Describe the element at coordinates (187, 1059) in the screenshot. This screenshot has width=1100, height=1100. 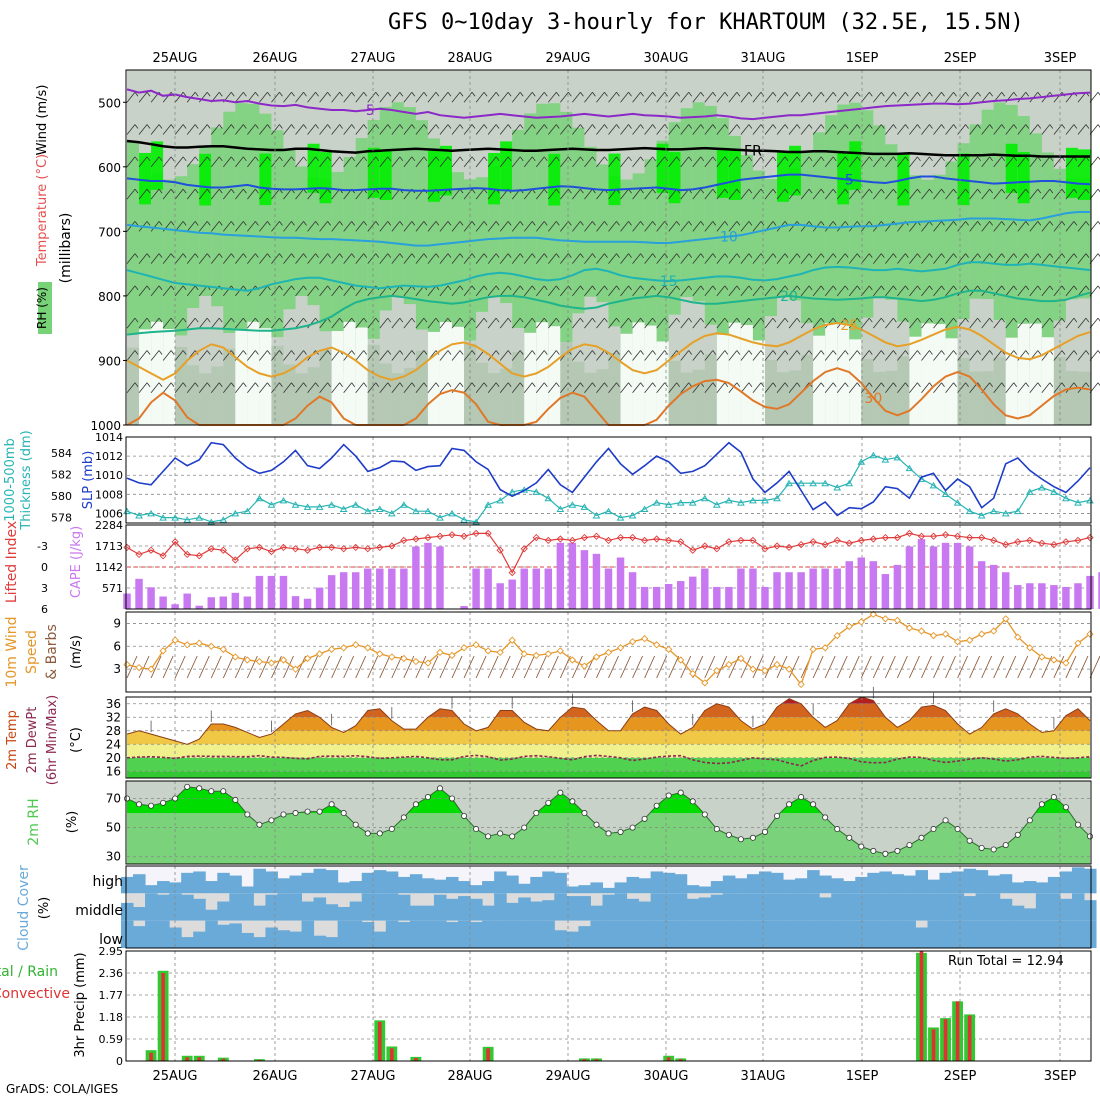
I see `precip-conv-bar` at that location.